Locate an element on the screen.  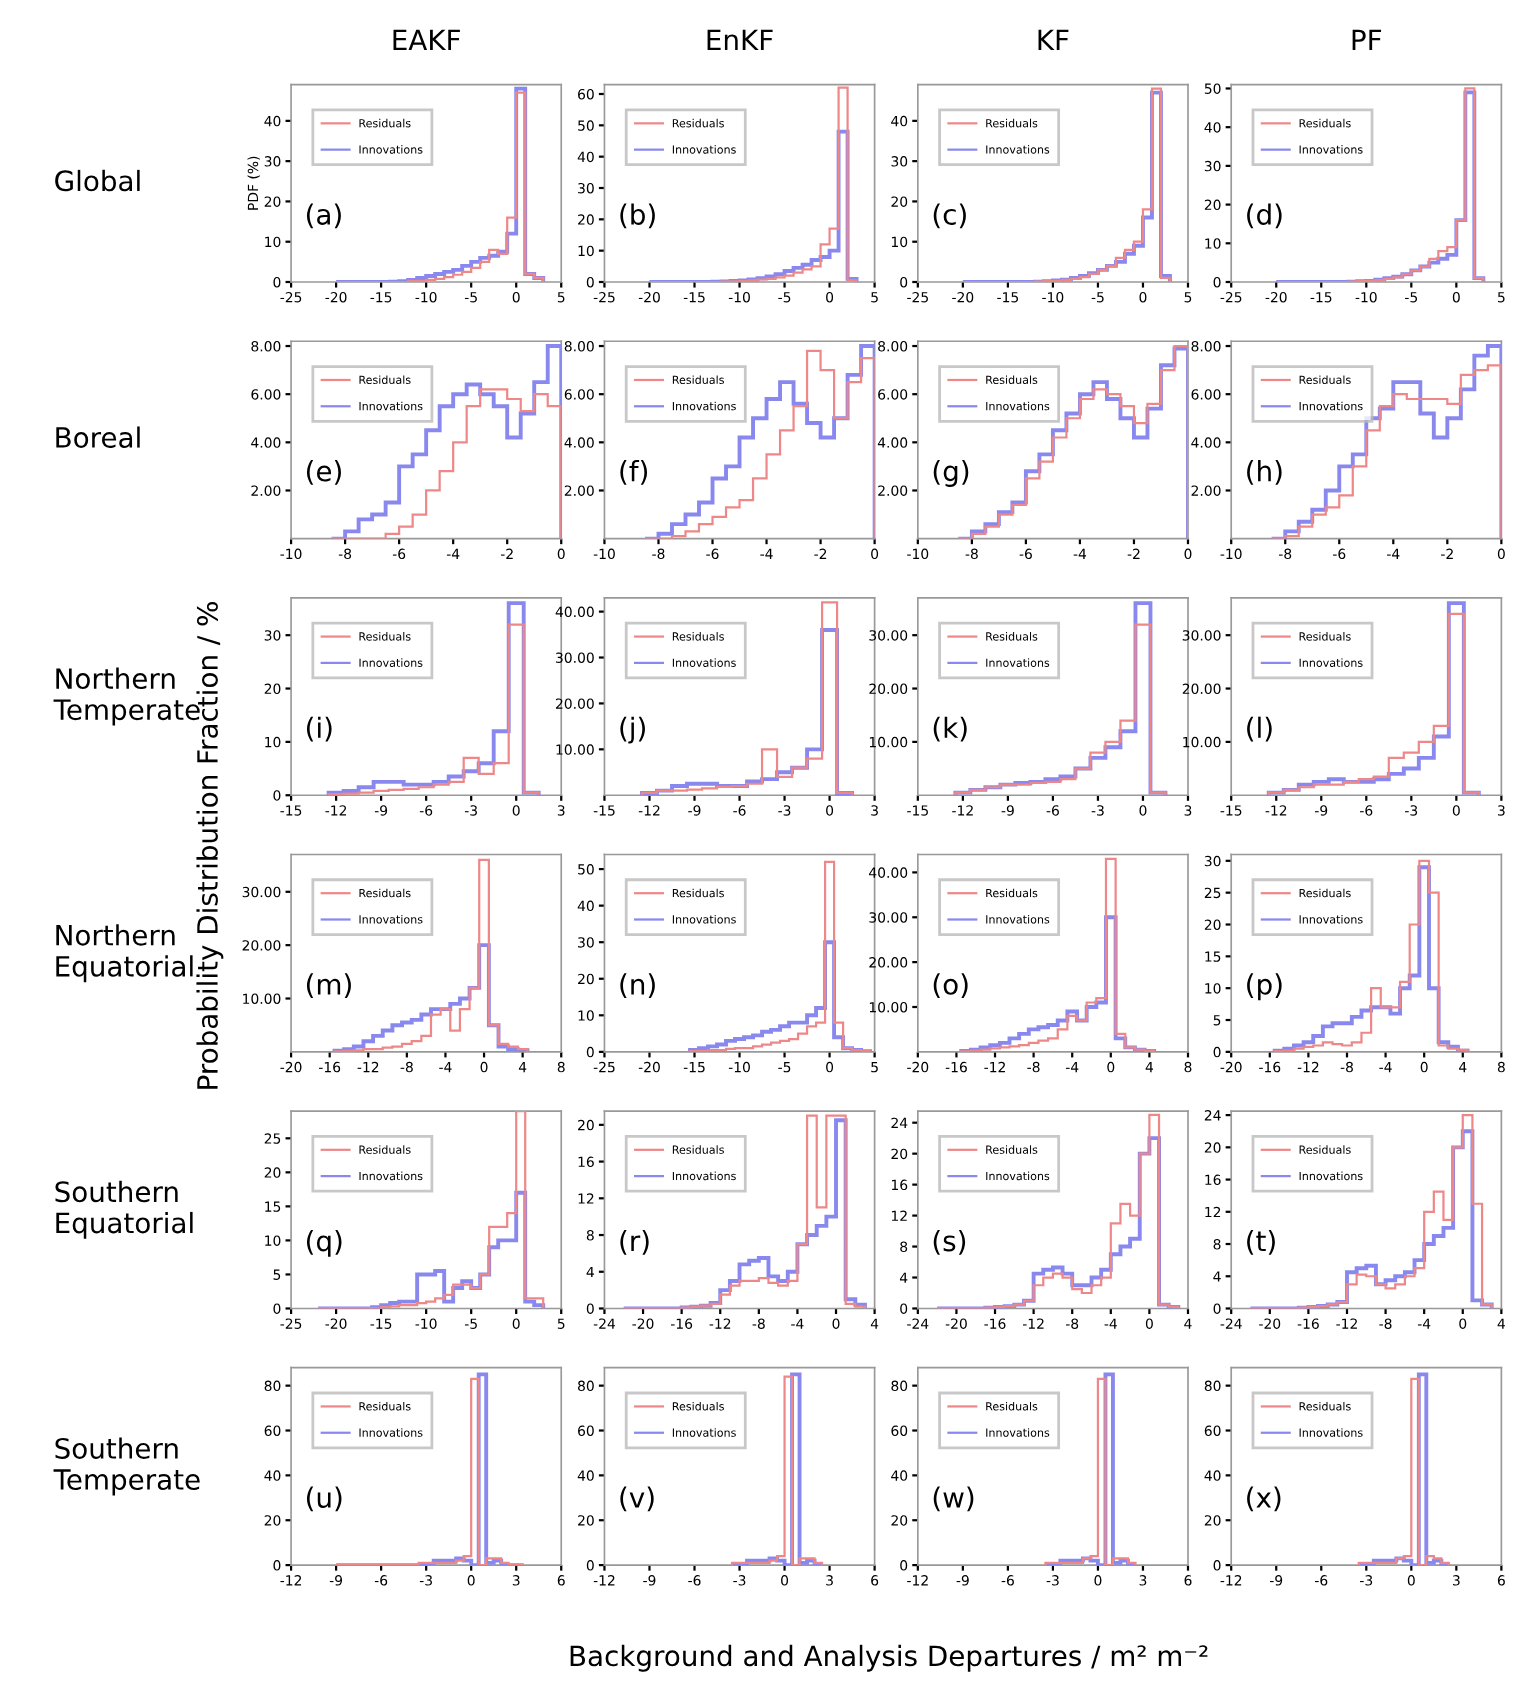
annotation: (k) is located at coordinates (950, 729).